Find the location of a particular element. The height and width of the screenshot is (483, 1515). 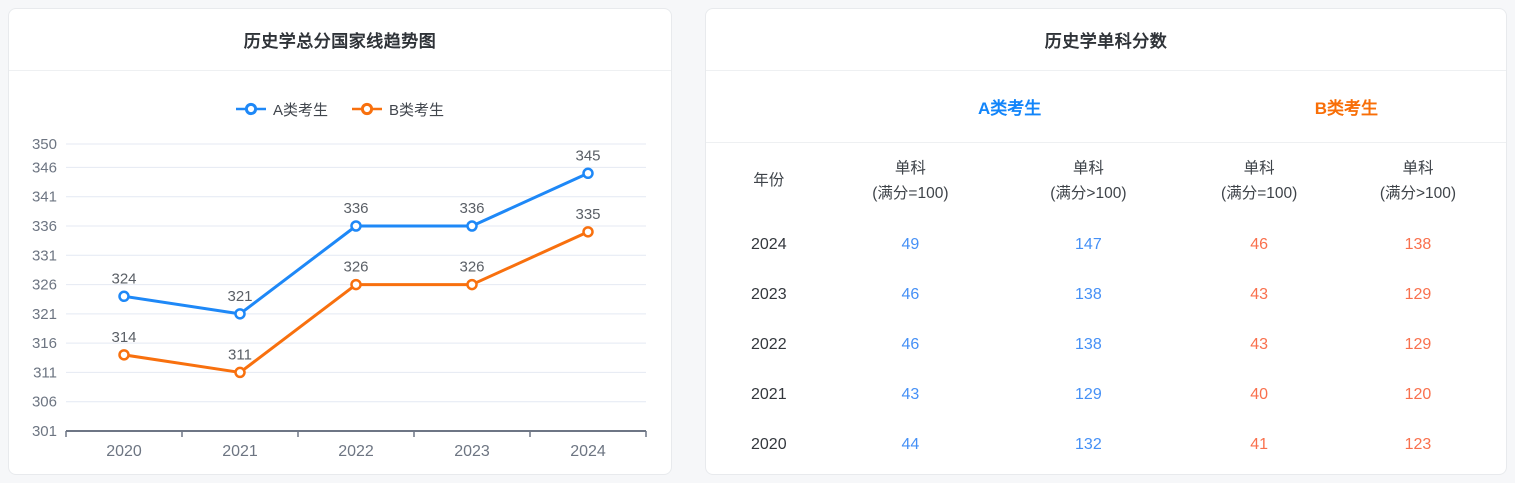

data-point-label: 311 is located at coordinates (240, 354).